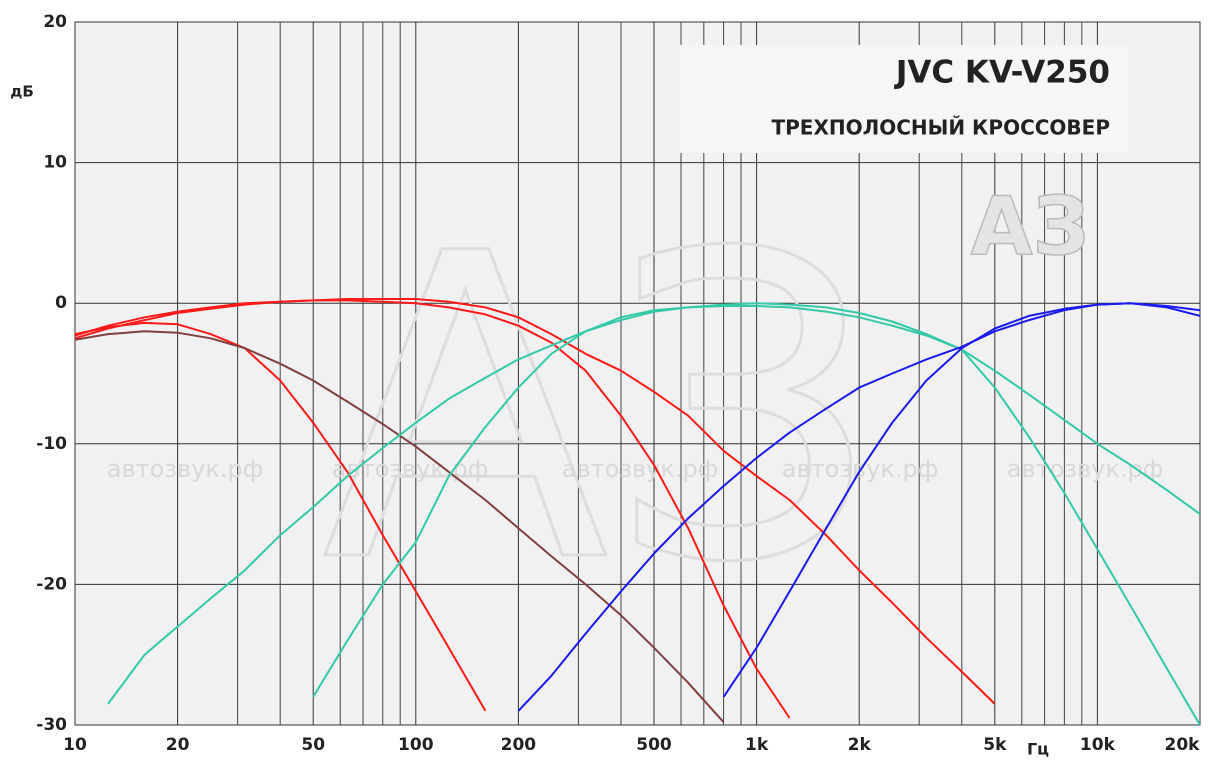 The image size is (1218, 765). Describe the element at coordinates (51, 725) in the screenshot. I see `y-tick-label: -30` at that location.